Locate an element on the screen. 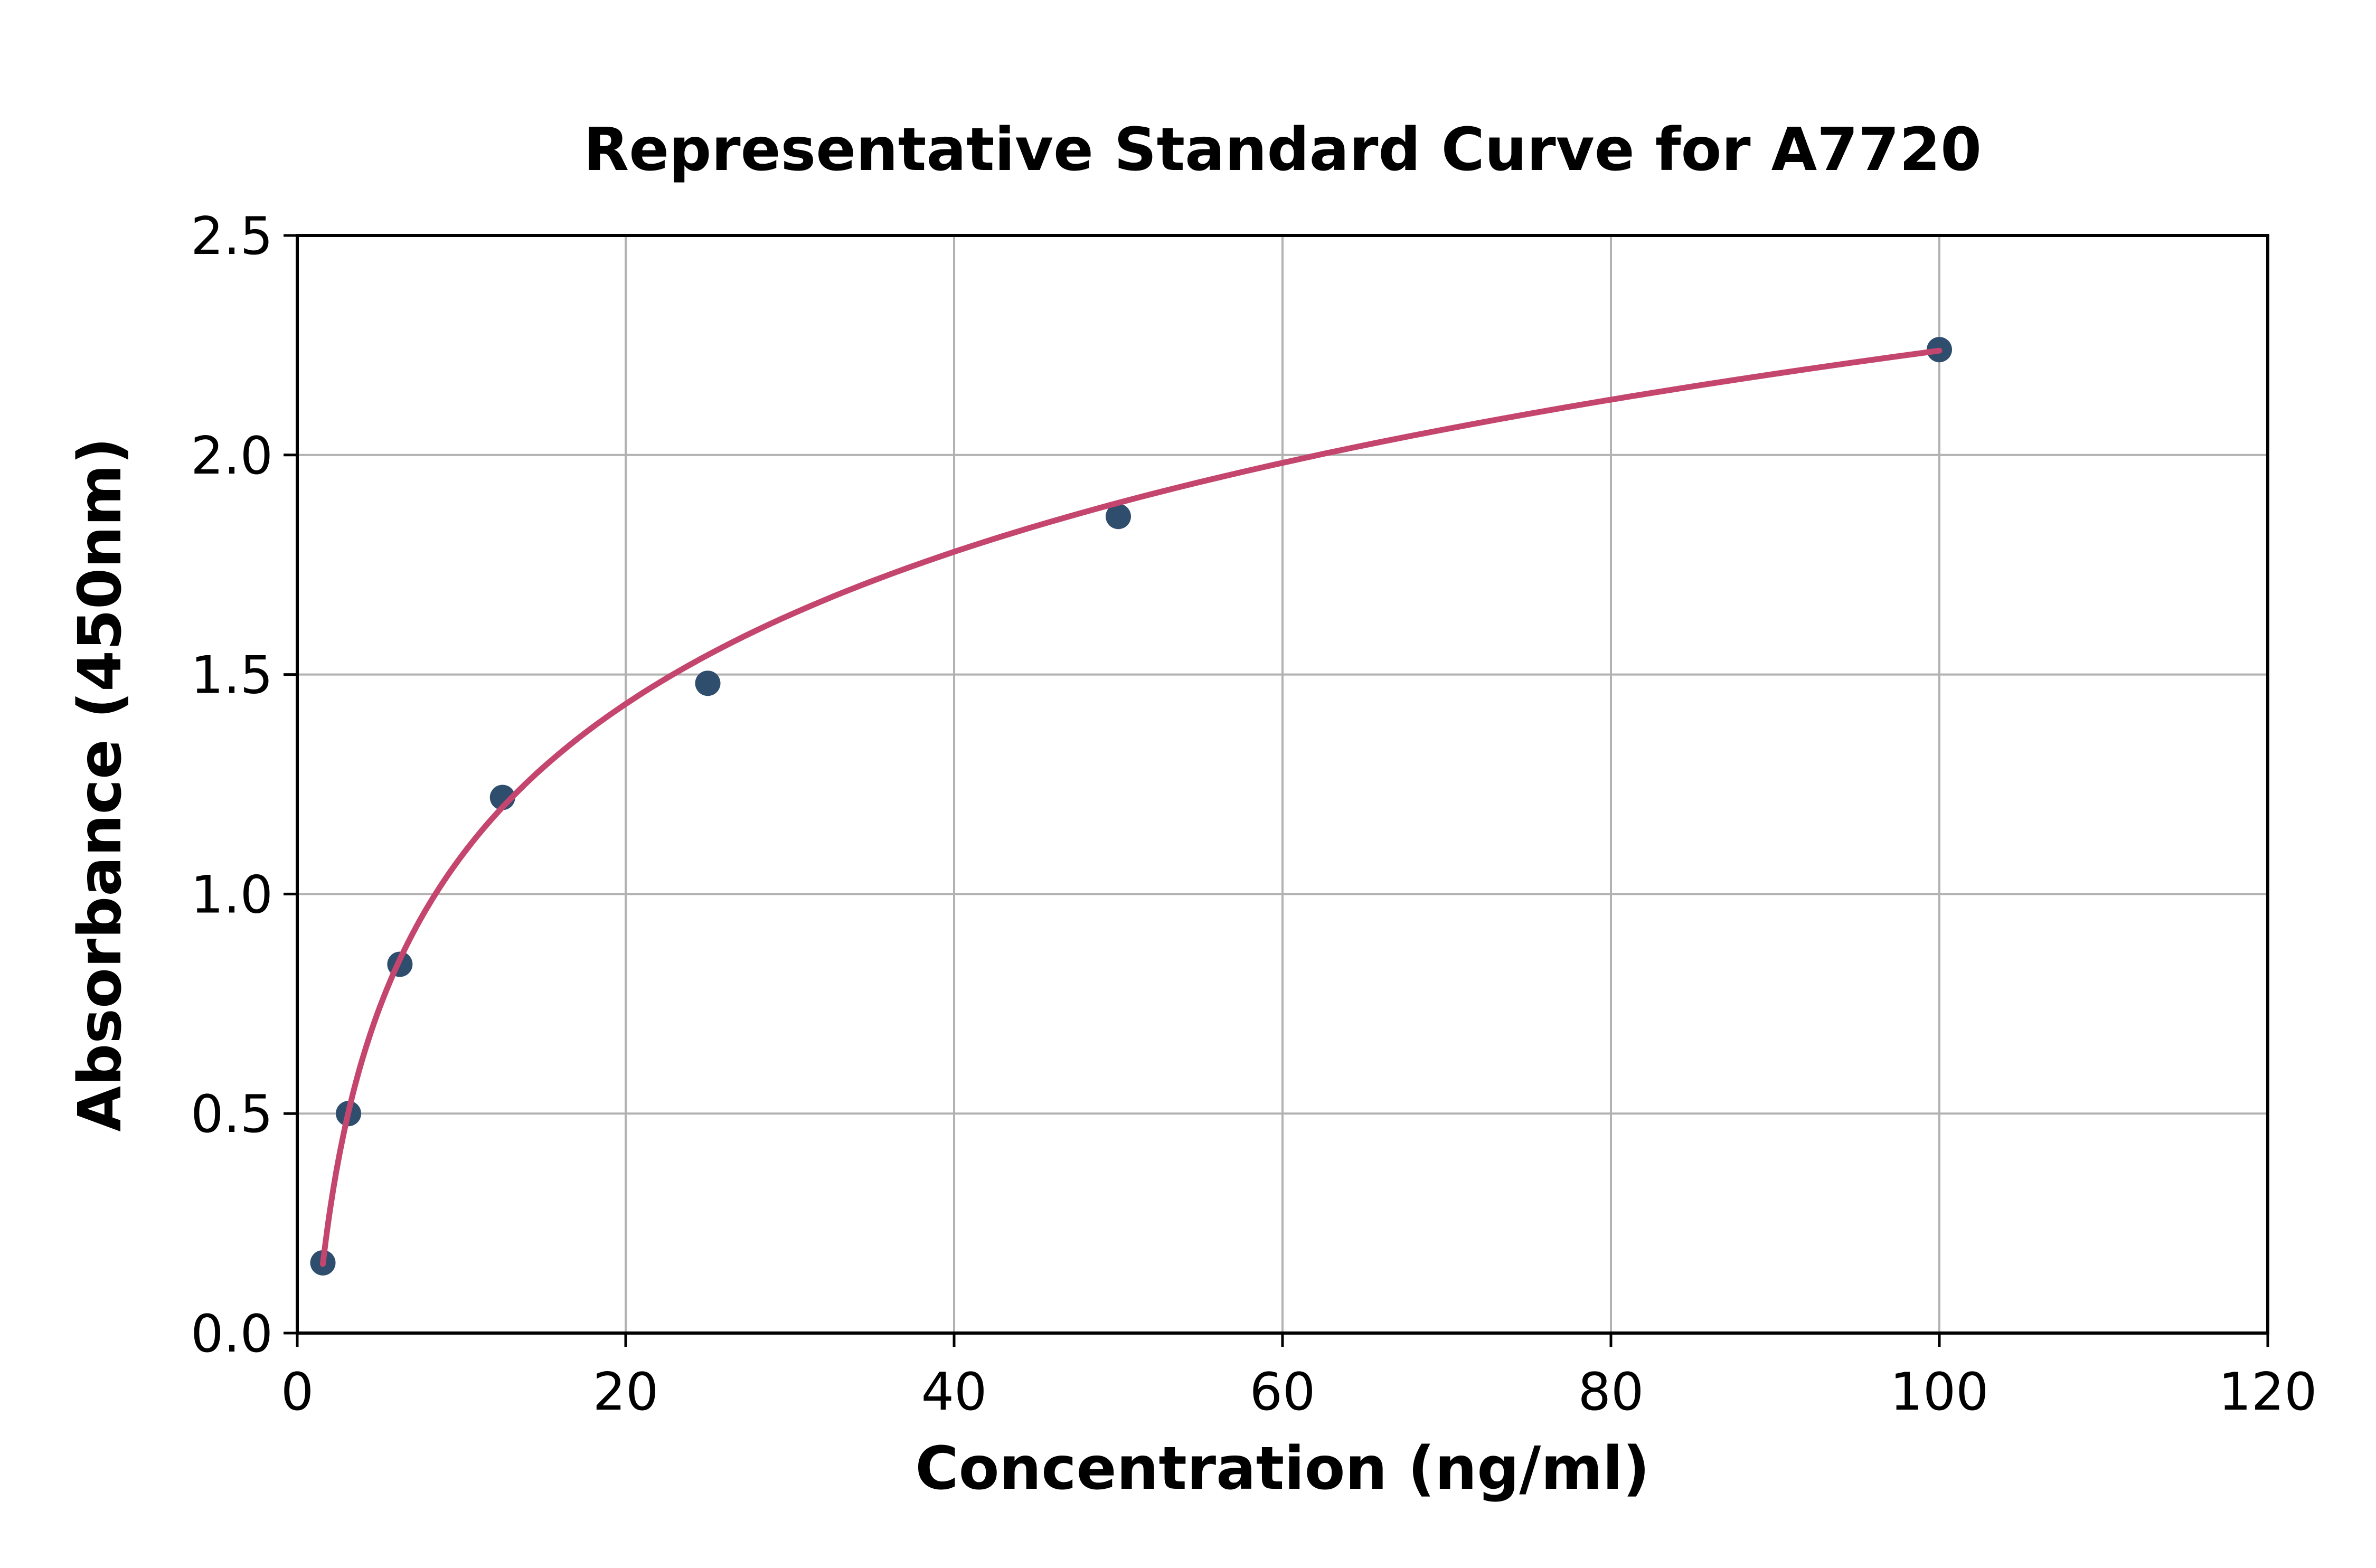  y-tick-label: 1.0 is located at coordinates (232, 895).